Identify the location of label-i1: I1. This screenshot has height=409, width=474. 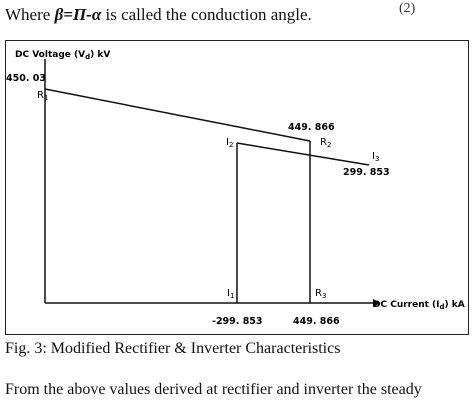
(230, 294).